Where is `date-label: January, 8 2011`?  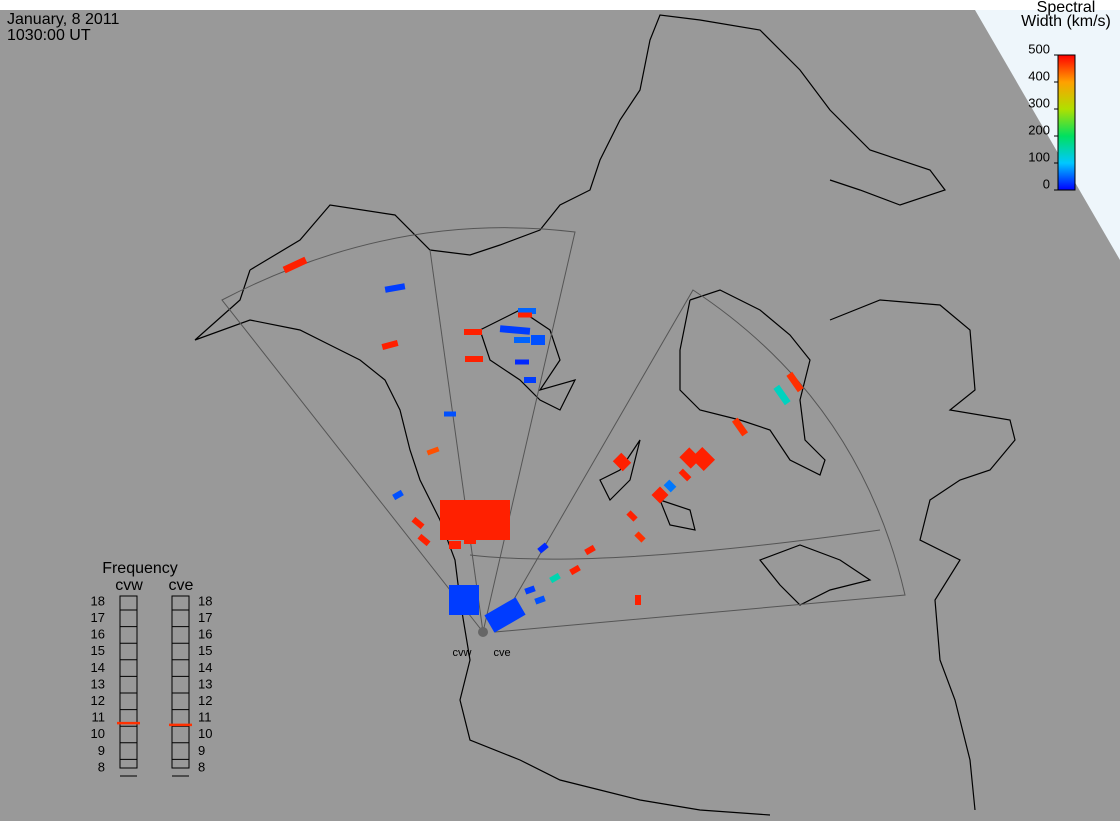 date-label: January, 8 2011 is located at coordinates (63, 19).